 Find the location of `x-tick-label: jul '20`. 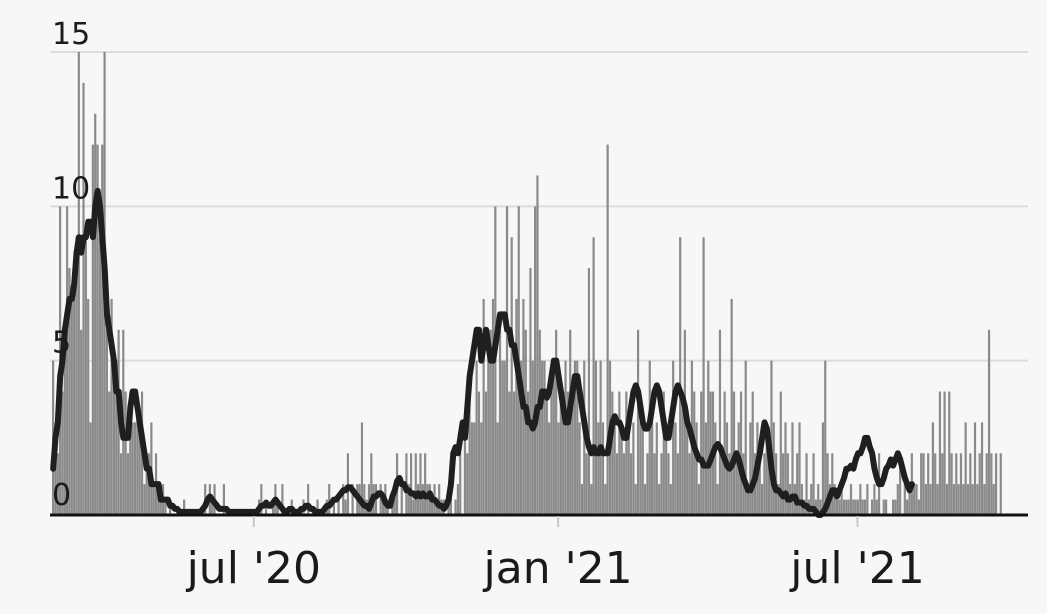

x-tick-label: jul '20 is located at coordinates (253, 568).